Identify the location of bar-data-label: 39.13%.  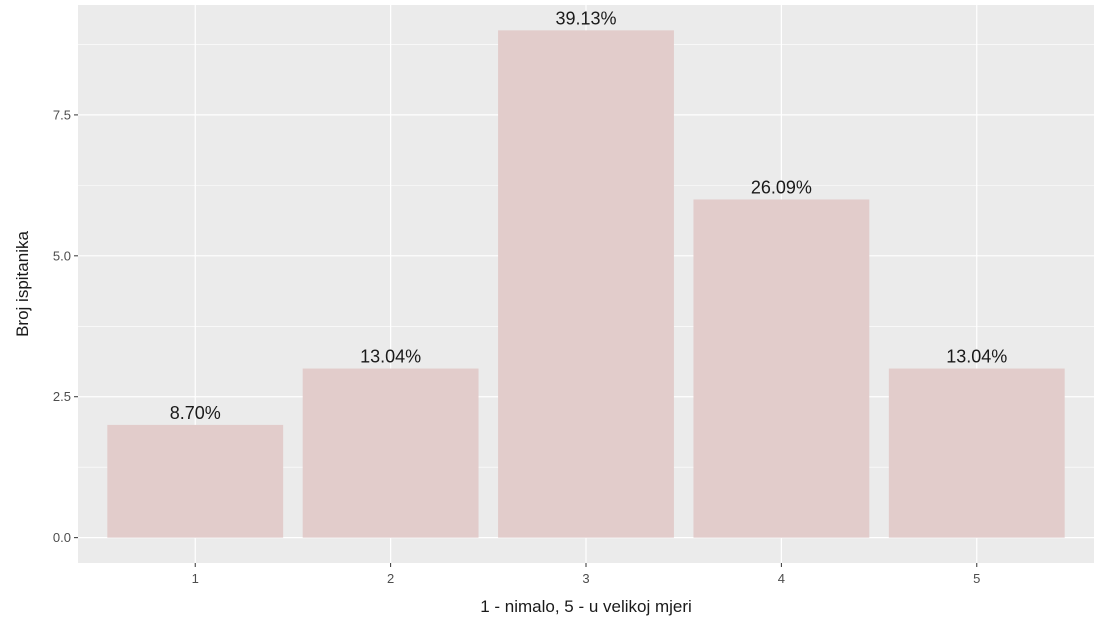
(585, 18).